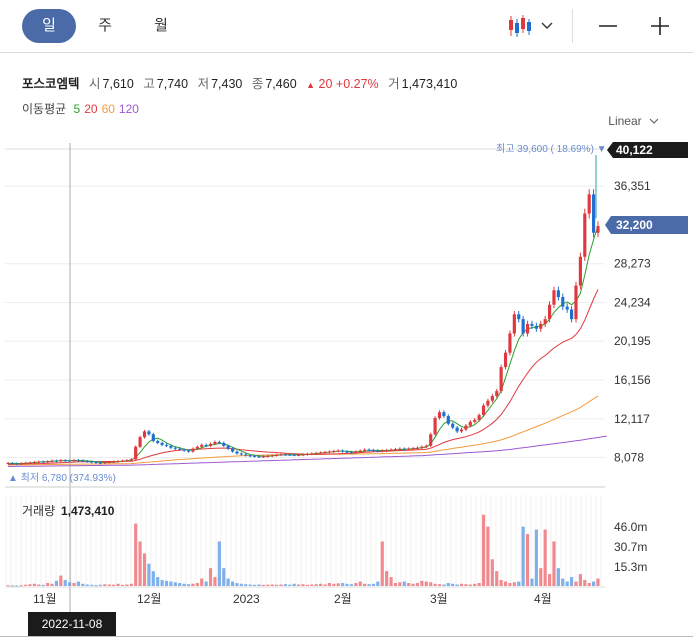  Describe the element at coordinates (49, 26) in the screenshot. I see `tab-day: 일` at that location.